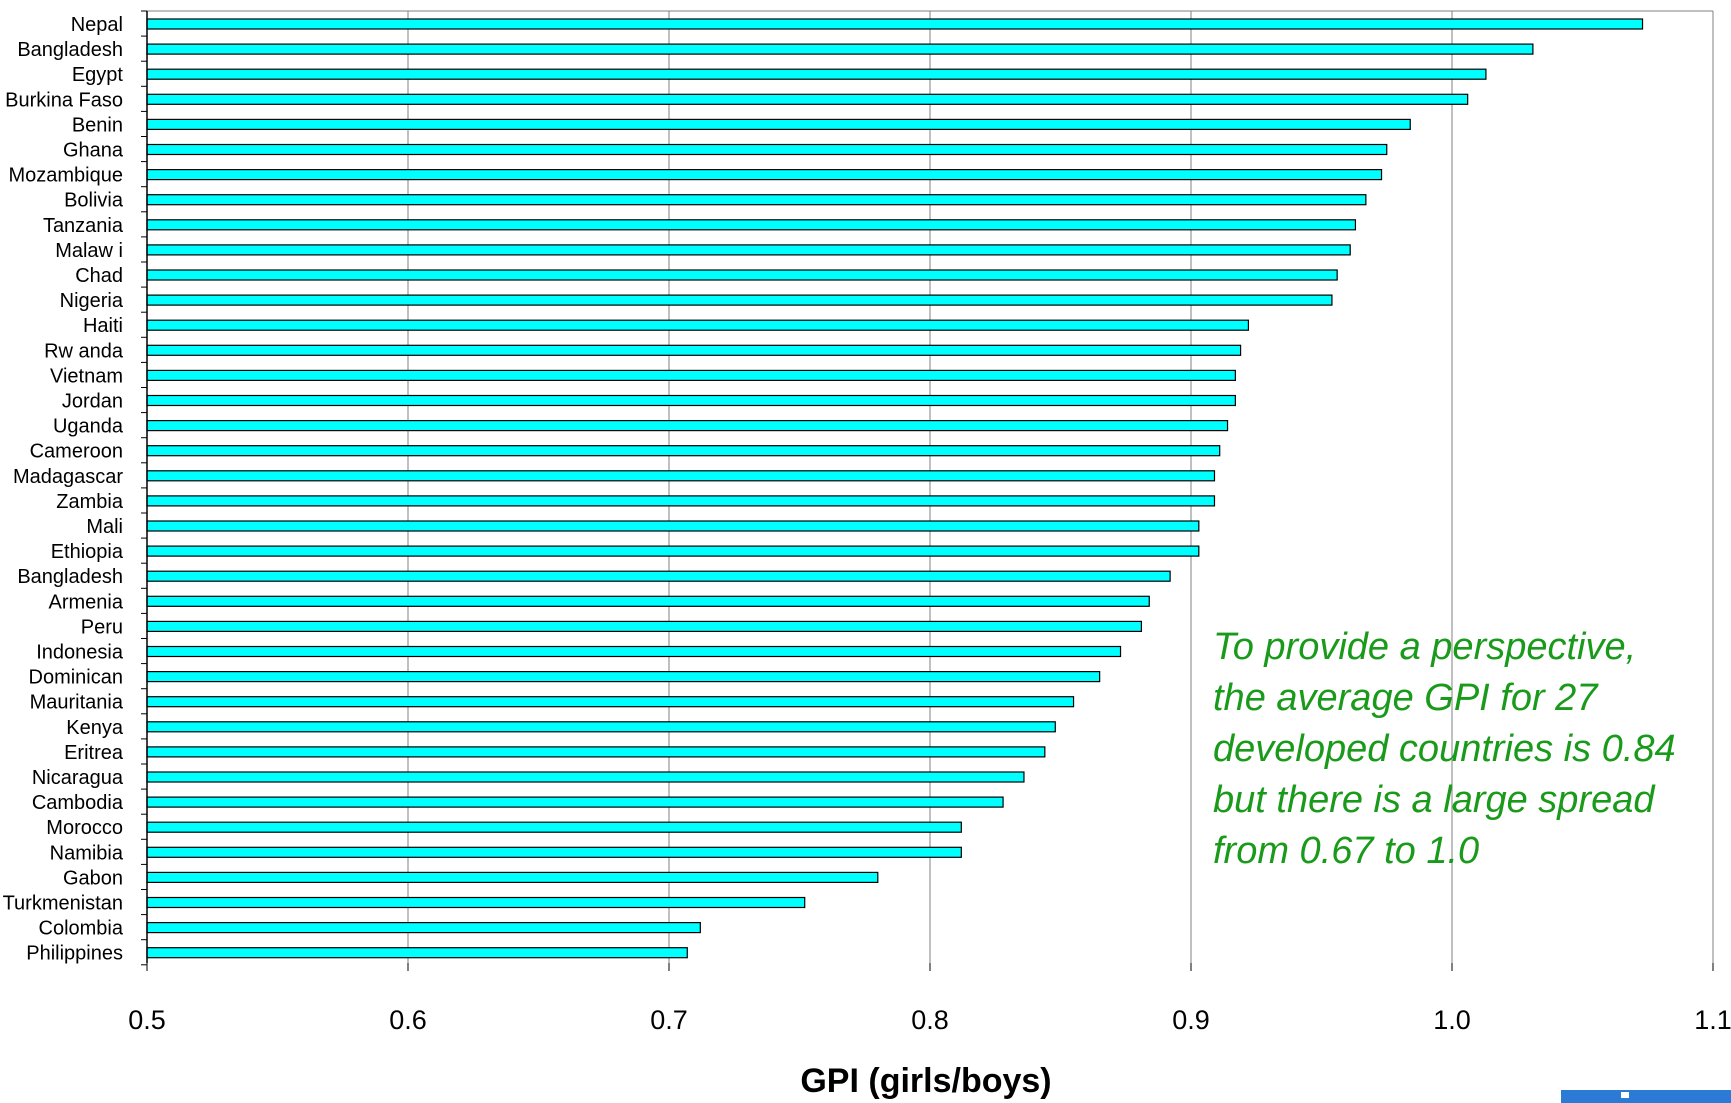 The image size is (1731, 1103). What do you see at coordinates (92, 402) in the screenshot?
I see `category-label: Jordan` at bounding box center [92, 402].